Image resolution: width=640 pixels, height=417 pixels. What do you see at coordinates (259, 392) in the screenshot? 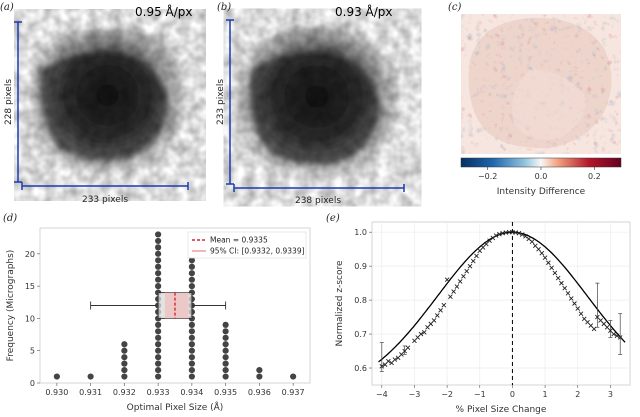
I see `x-tick-label: 0.936` at bounding box center [259, 392].